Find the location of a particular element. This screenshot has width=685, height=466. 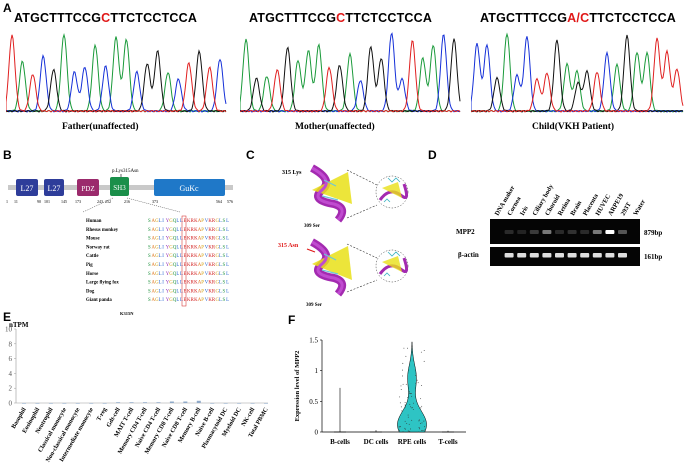

lys-label: 315 Lys is located at coordinates (292, 173).